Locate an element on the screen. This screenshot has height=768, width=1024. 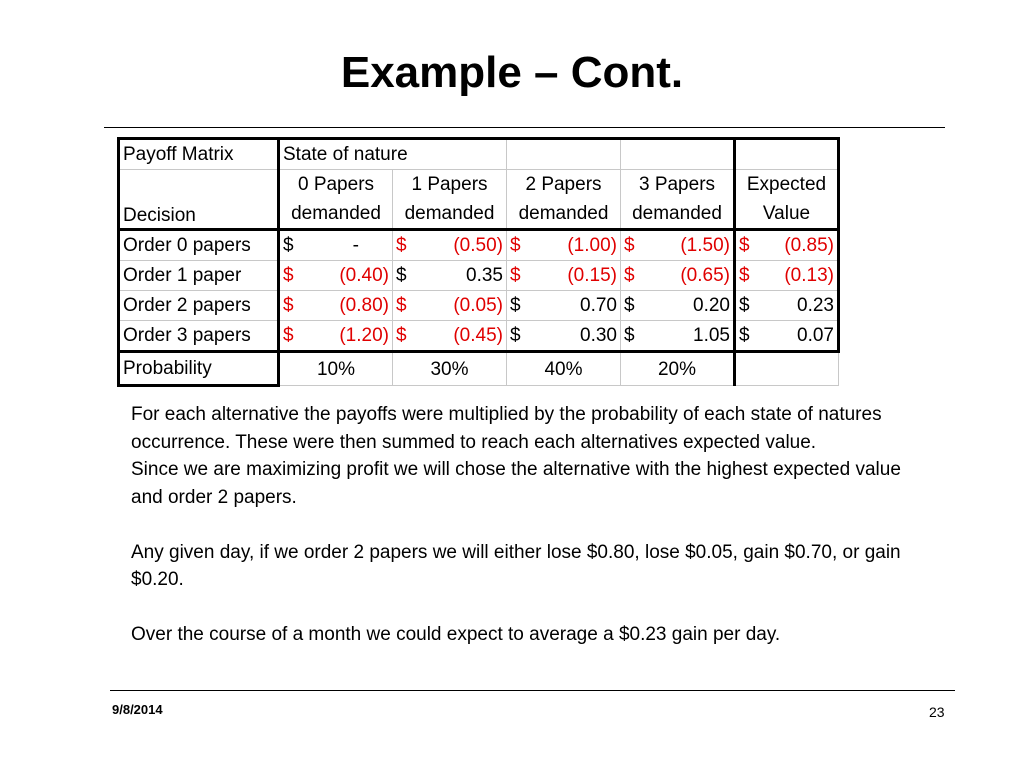
title-divider is located at coordinates (524, 127).